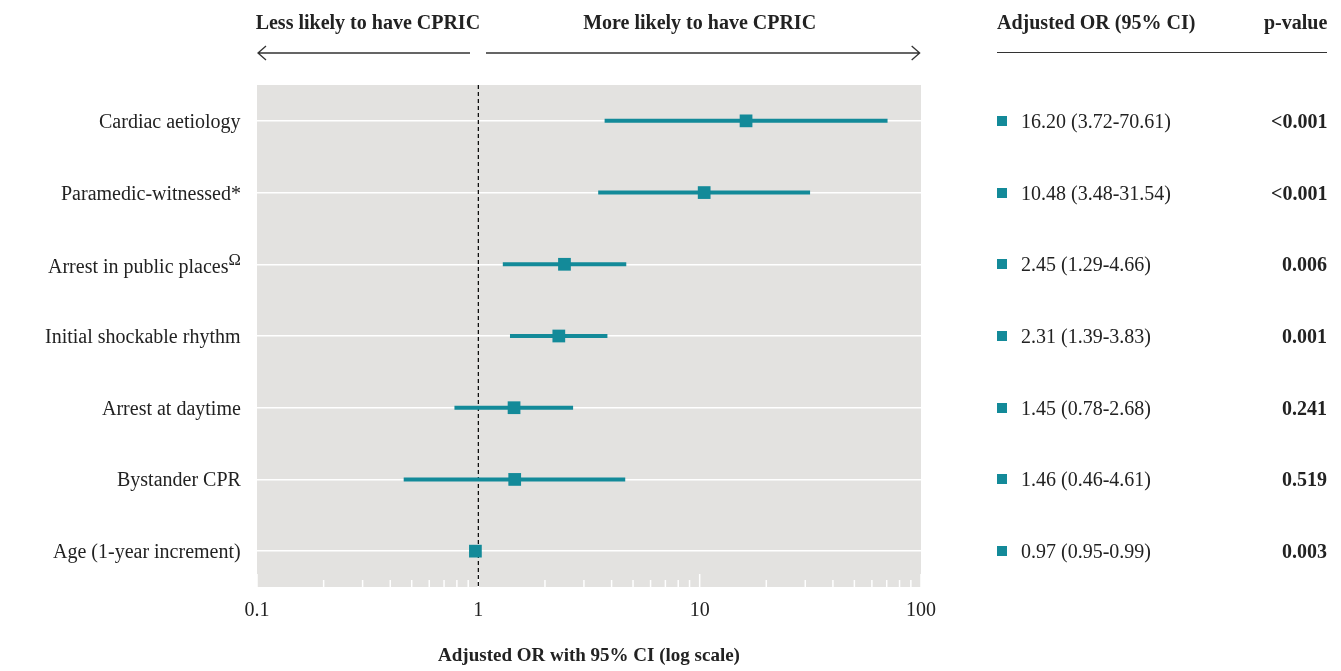  Describe the element at coordinates (1304, 407) in the screenshot. I see `text: 0.241` at that location.